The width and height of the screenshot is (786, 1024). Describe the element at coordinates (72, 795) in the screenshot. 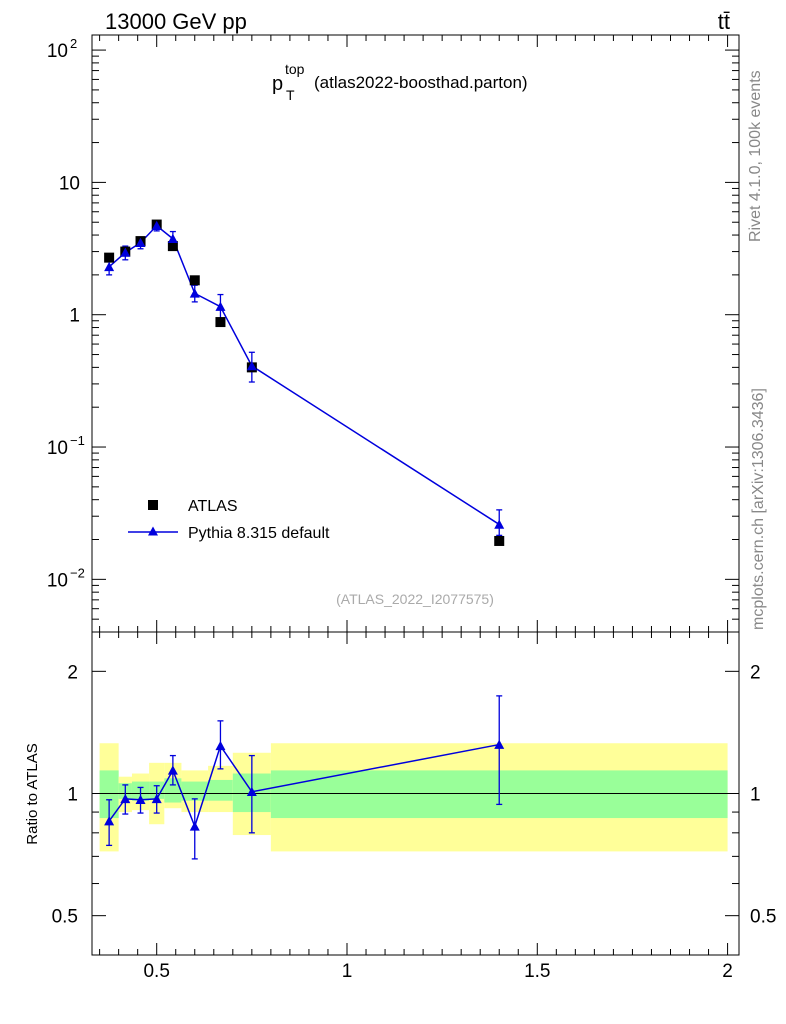

I see `y-tick-ratio-label-left: 1` at that location.